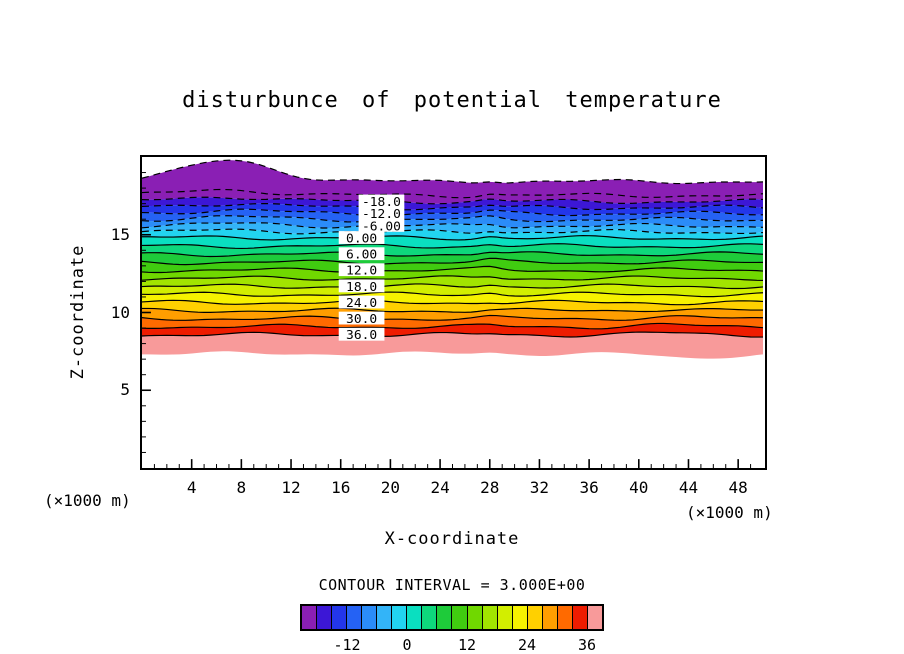 This screenshot has height=654, width=904. I want to click on contour-label: 36.0, so click(361, 335).